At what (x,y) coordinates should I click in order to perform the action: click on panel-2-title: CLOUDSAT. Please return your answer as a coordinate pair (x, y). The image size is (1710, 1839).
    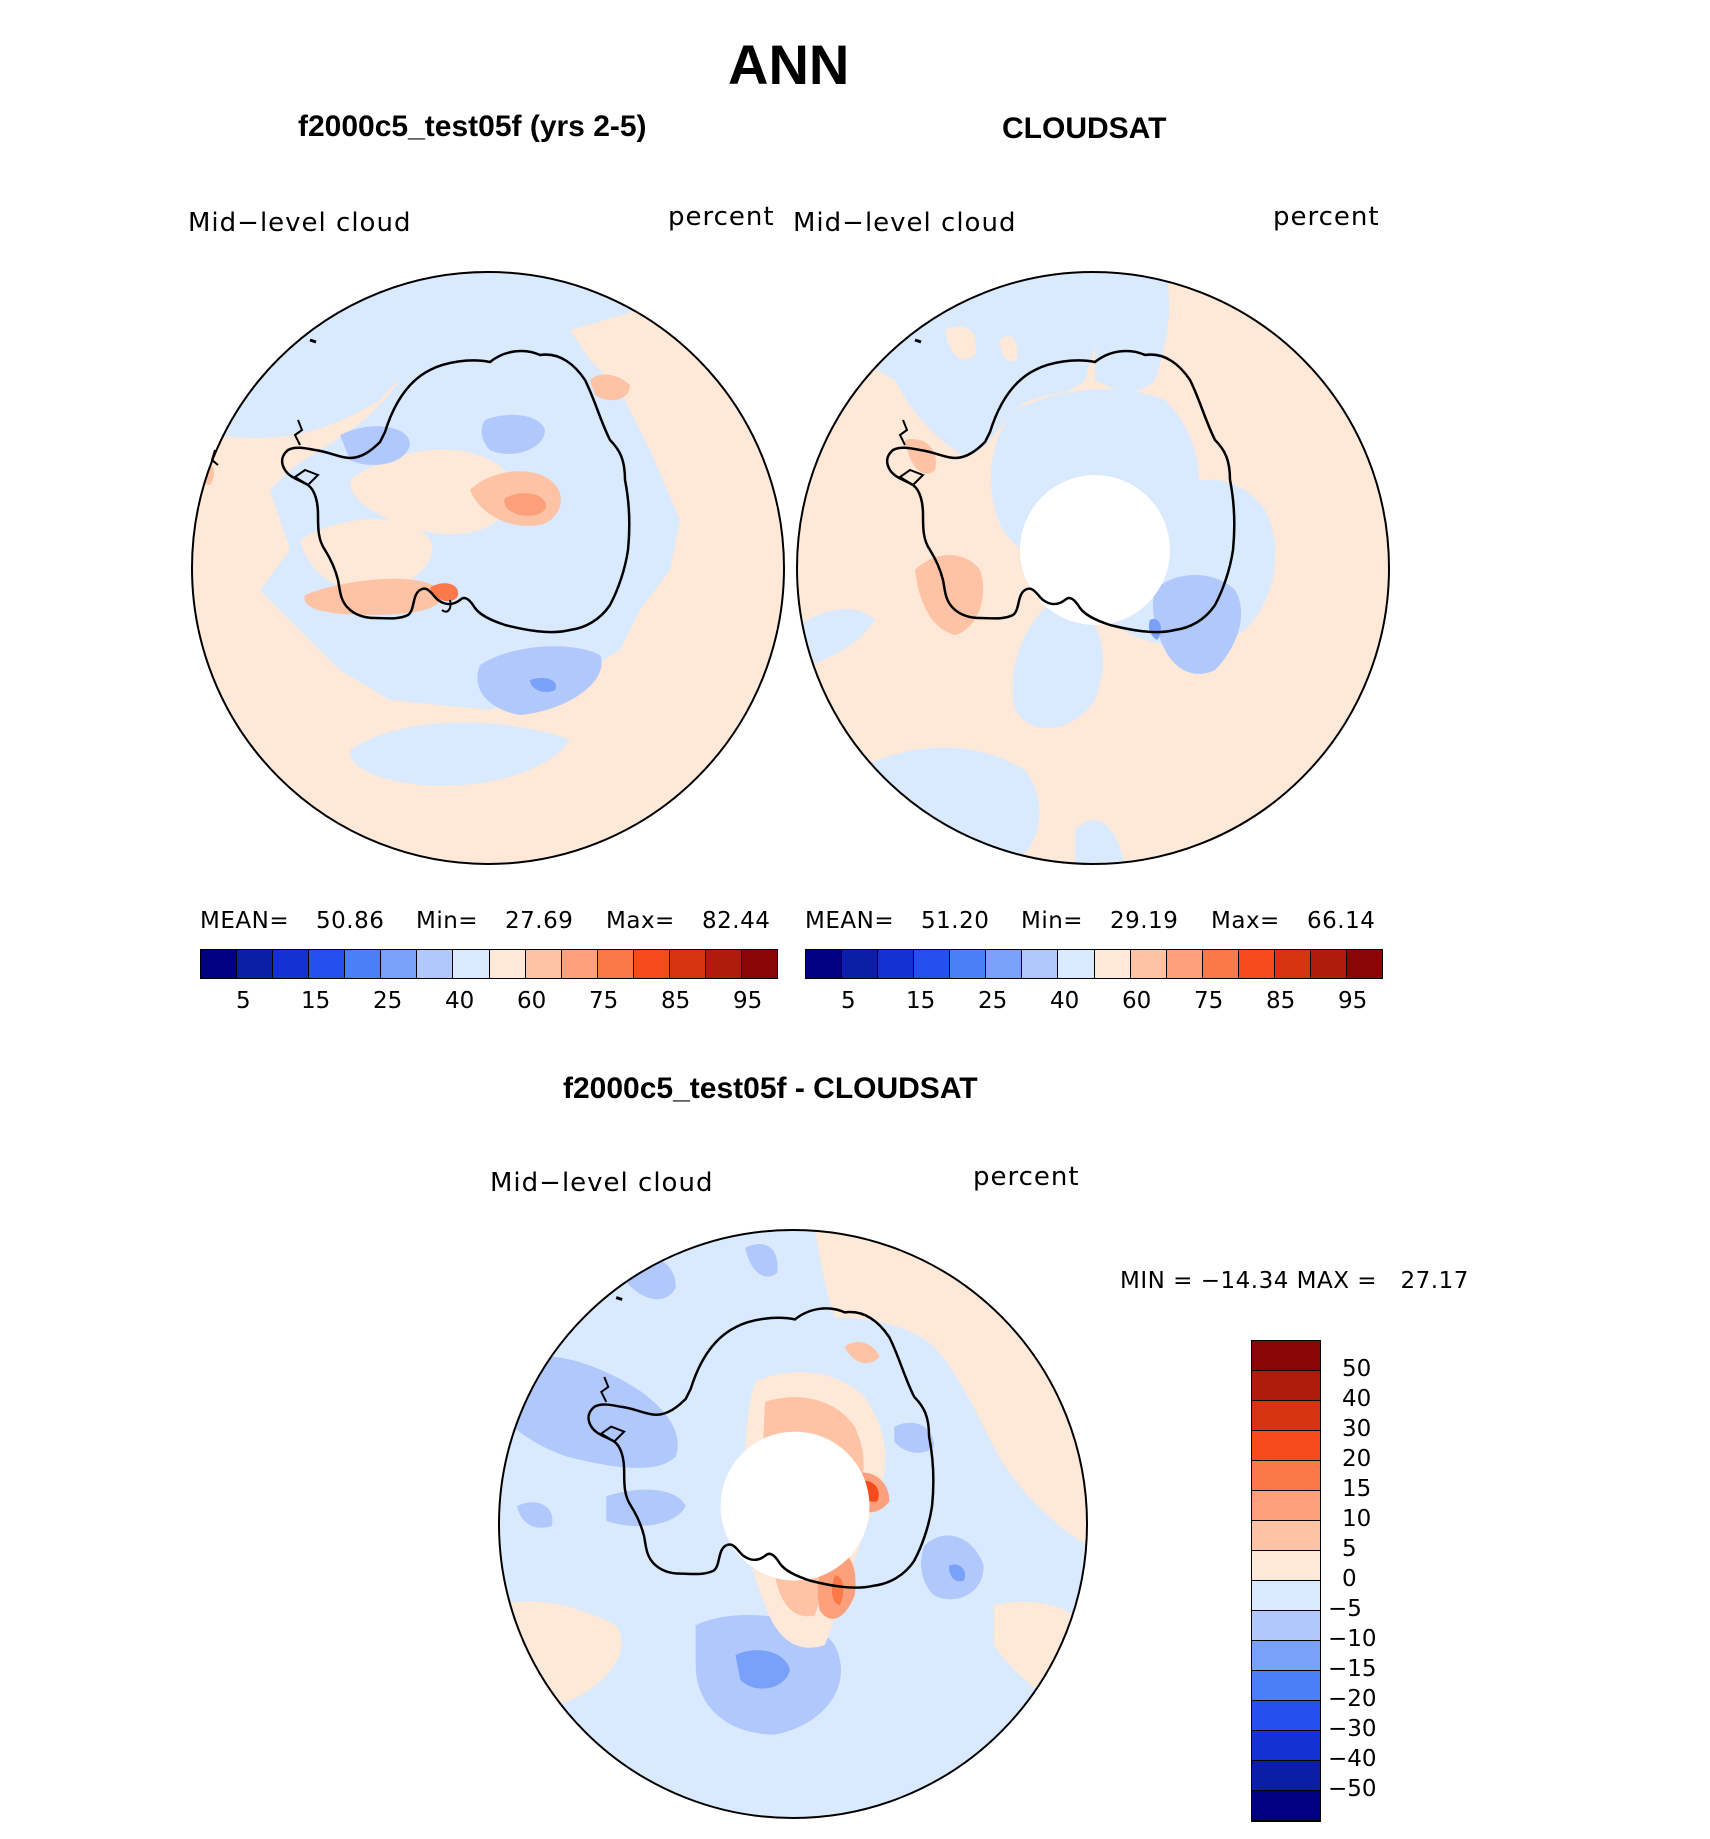
    Looking at the image, I should click on (1084, 128).